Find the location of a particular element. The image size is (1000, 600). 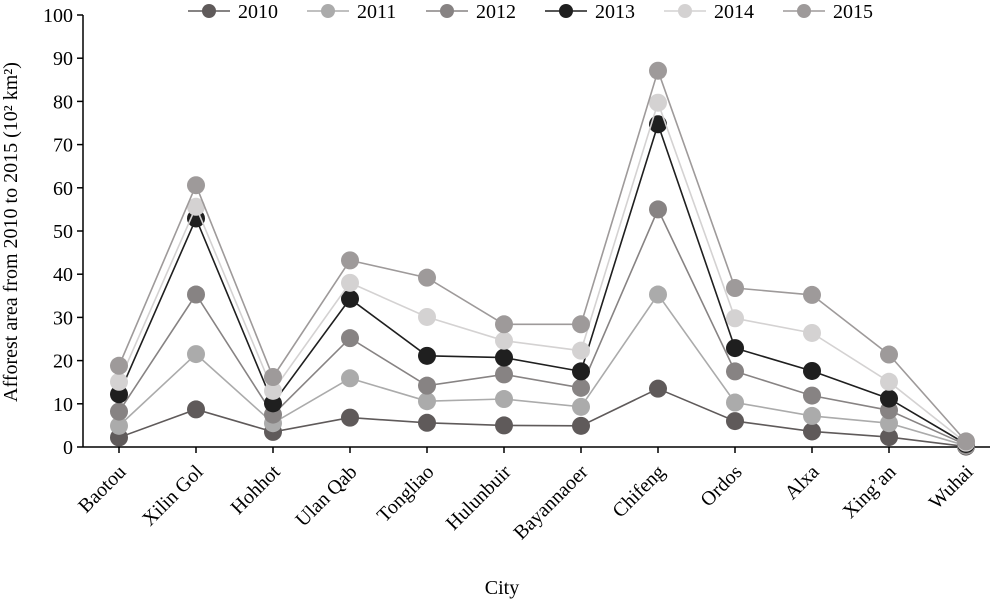

legend-label: 2015 is located at coordinates (853, 12).